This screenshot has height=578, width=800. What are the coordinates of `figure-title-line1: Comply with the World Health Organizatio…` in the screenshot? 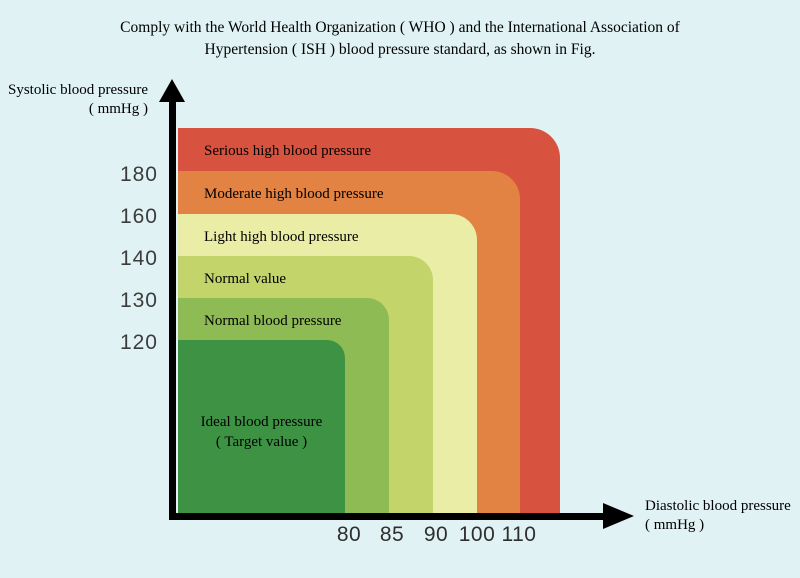 It's located at (400, 27).